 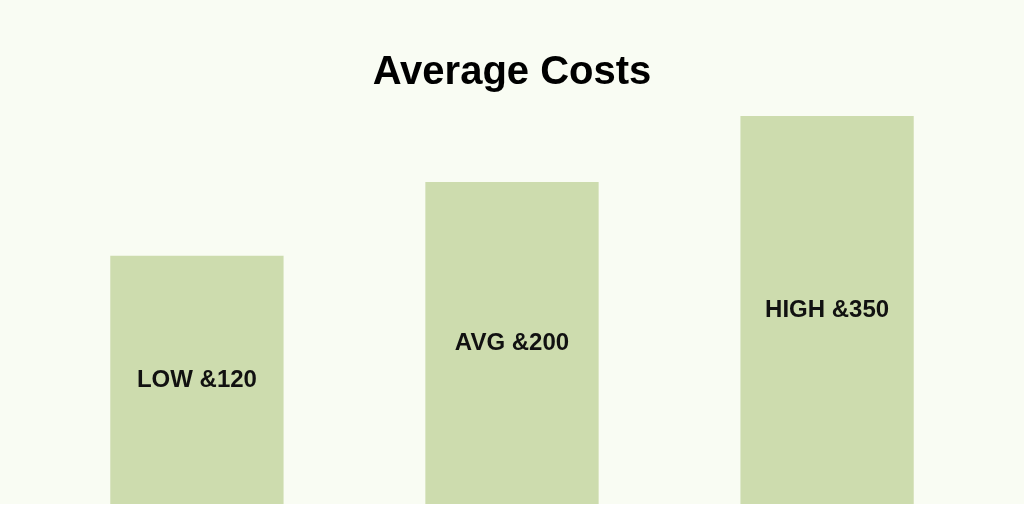 I want to click on chart-title: Average Costs, so click(x=512, y=70).